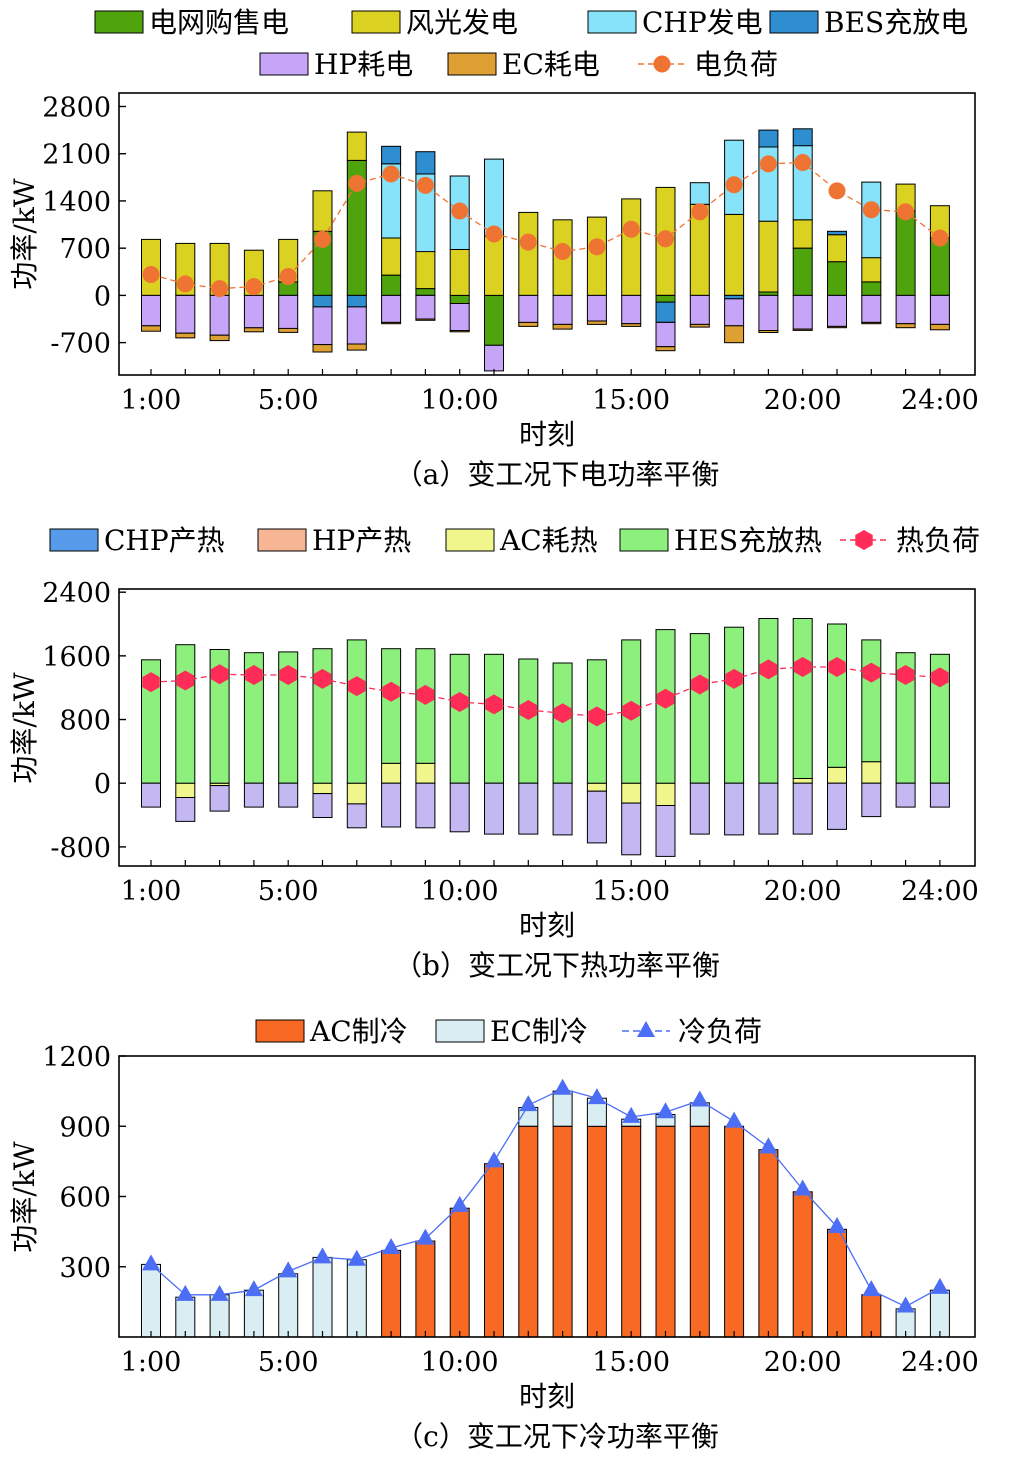 The height and width of the screenshot is (1457, 1018). I want to click on legend-label: HP耗电, so click(363, 64).